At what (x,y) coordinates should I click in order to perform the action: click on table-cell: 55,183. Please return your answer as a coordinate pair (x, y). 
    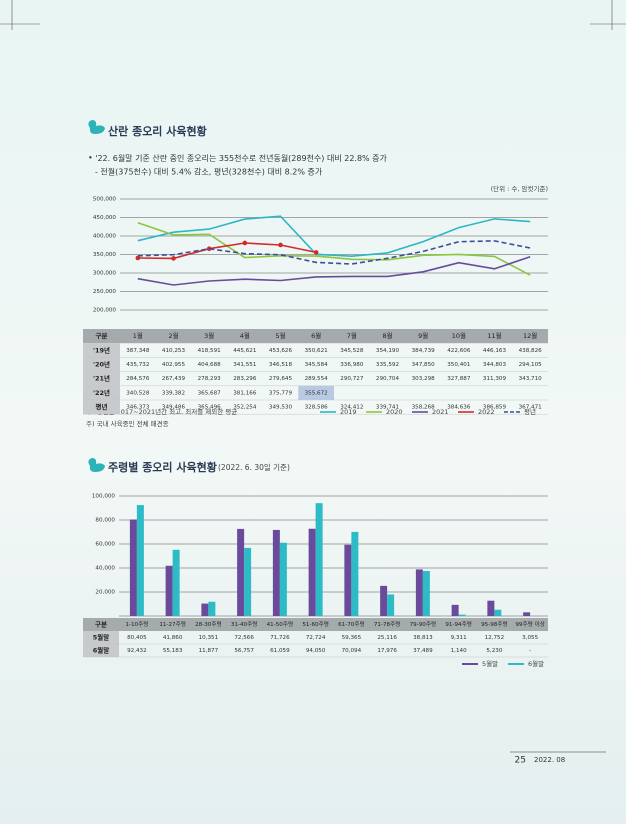
    Looking at the image, I should click on (173, 651).